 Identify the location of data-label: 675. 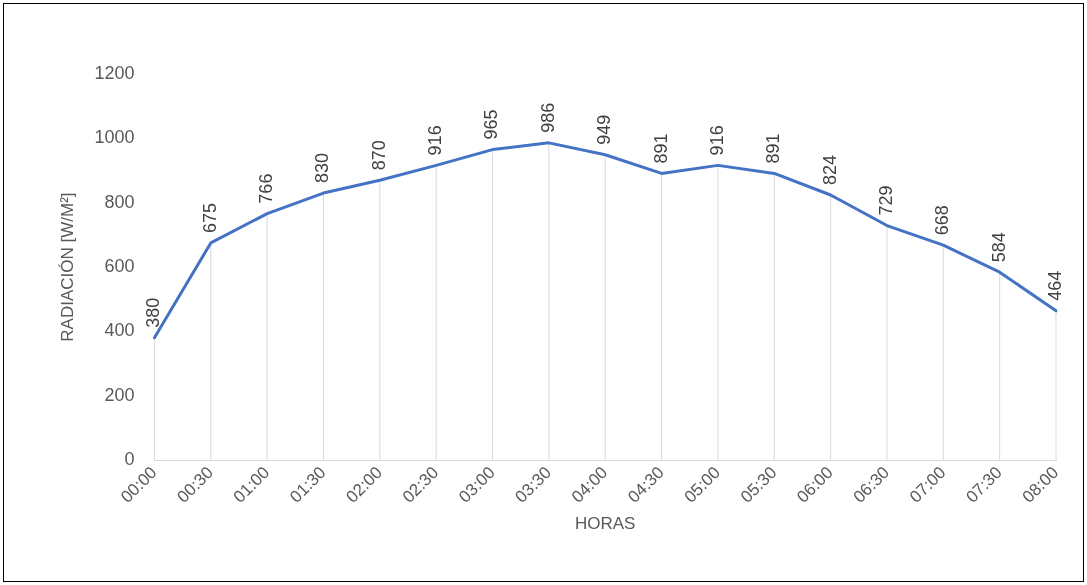
(209, 217).